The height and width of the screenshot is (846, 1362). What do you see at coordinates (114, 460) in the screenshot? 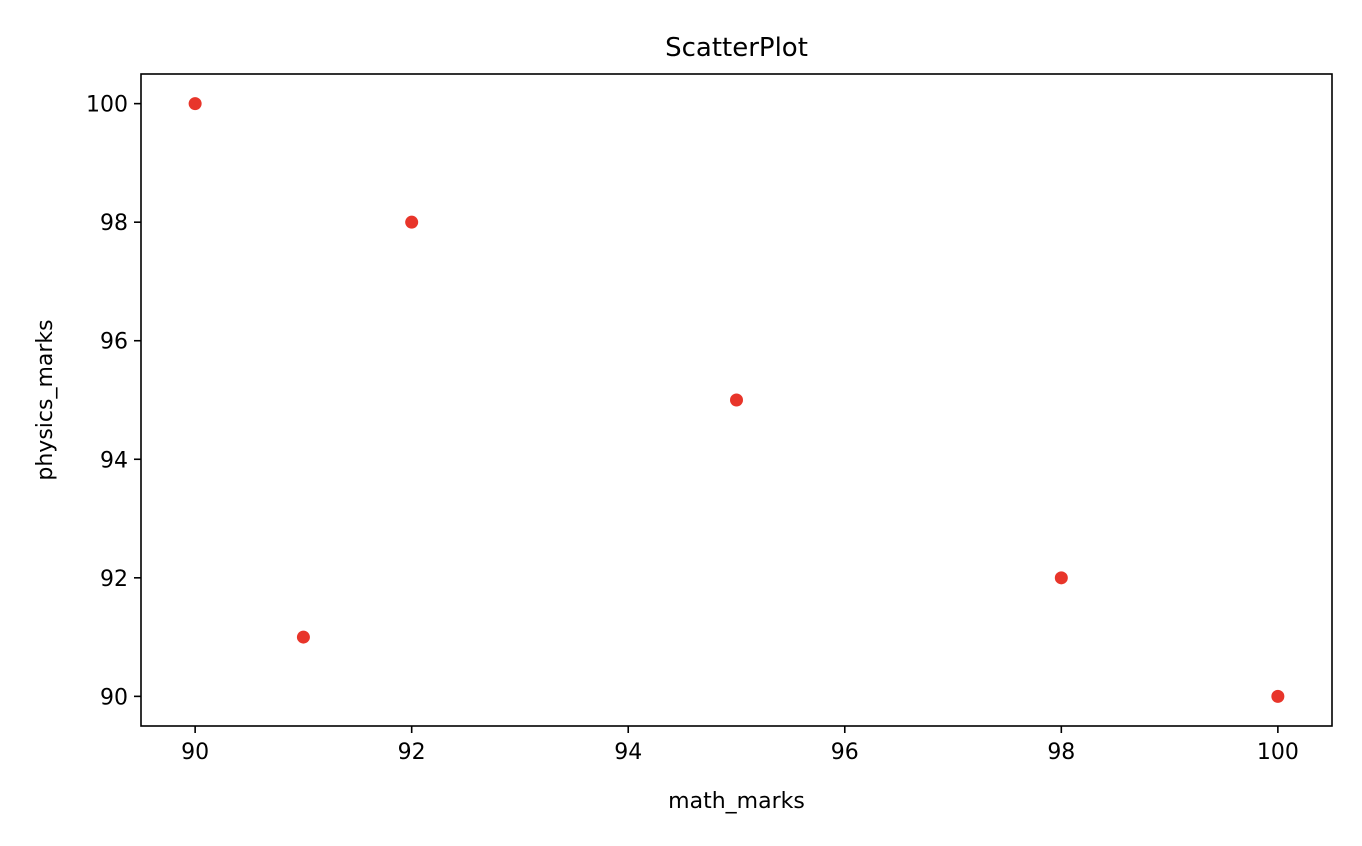
I see `y-tick-label: 94` at bounding box center [114, 460].